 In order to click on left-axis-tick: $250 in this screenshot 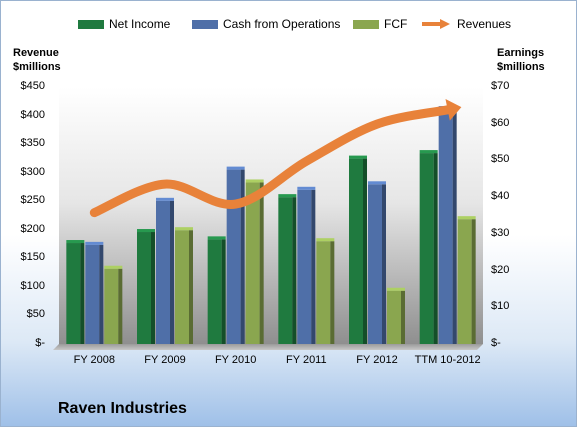, I will do `click(23, 200)`.